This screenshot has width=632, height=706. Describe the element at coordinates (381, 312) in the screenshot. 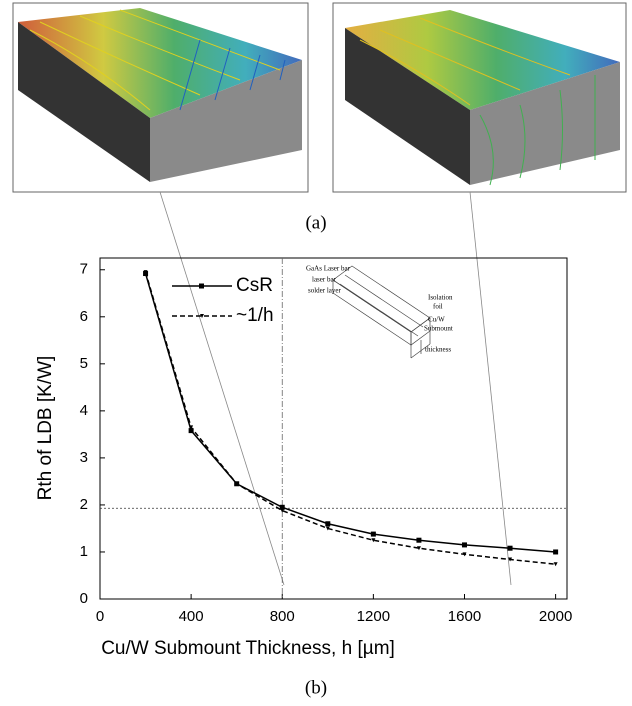

I see `inset-diagram` at that location.